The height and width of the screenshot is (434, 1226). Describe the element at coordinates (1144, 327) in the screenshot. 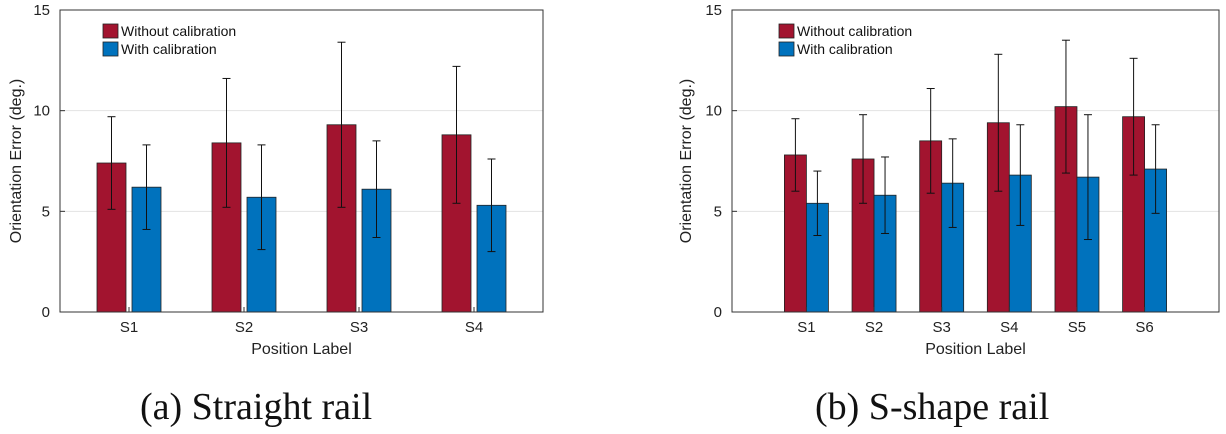

I see `x-tick-label: S6` at that location.